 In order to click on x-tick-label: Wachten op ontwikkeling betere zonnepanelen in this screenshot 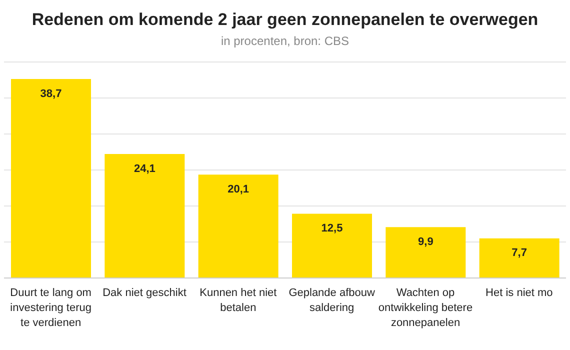, I will do `click(425, 308)`.